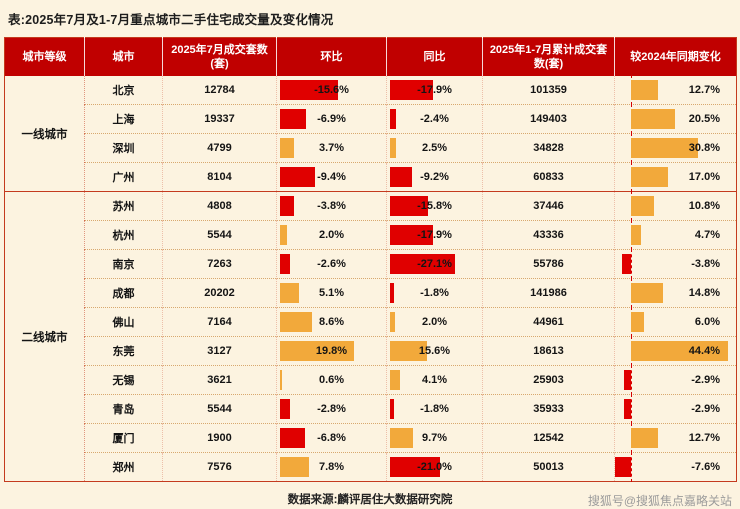  Describe the element at coordinates (331, 380) in the screenshot. I see `mom-barcell: 0.6%` at that location.